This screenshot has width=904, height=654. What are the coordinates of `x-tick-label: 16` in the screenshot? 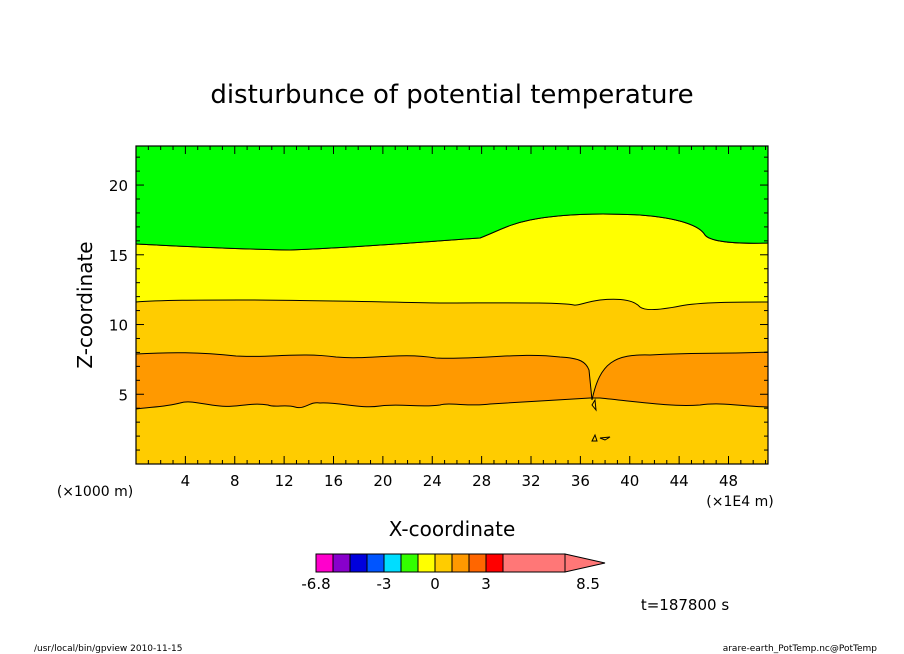 It's located at (333, 481).